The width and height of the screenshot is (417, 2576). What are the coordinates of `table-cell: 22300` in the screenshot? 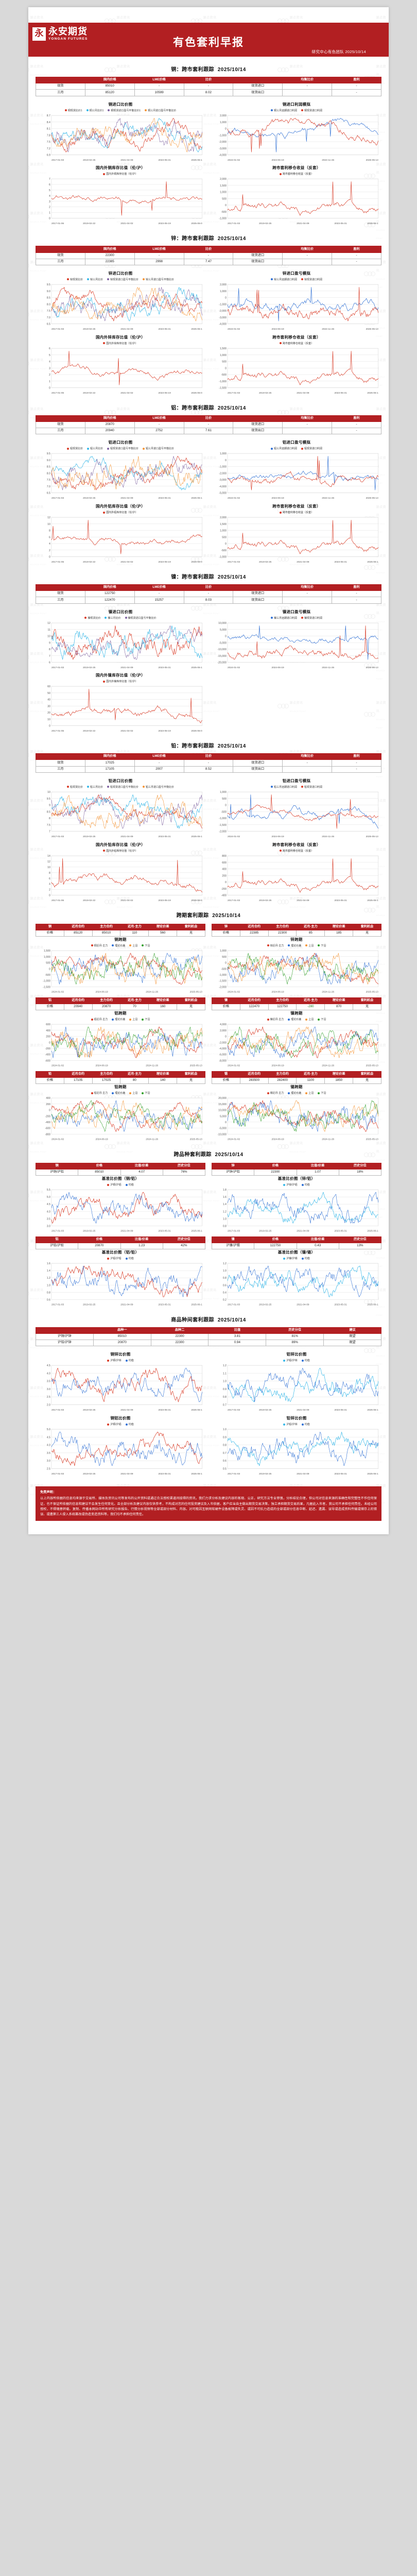 It's located at (179, 1343).